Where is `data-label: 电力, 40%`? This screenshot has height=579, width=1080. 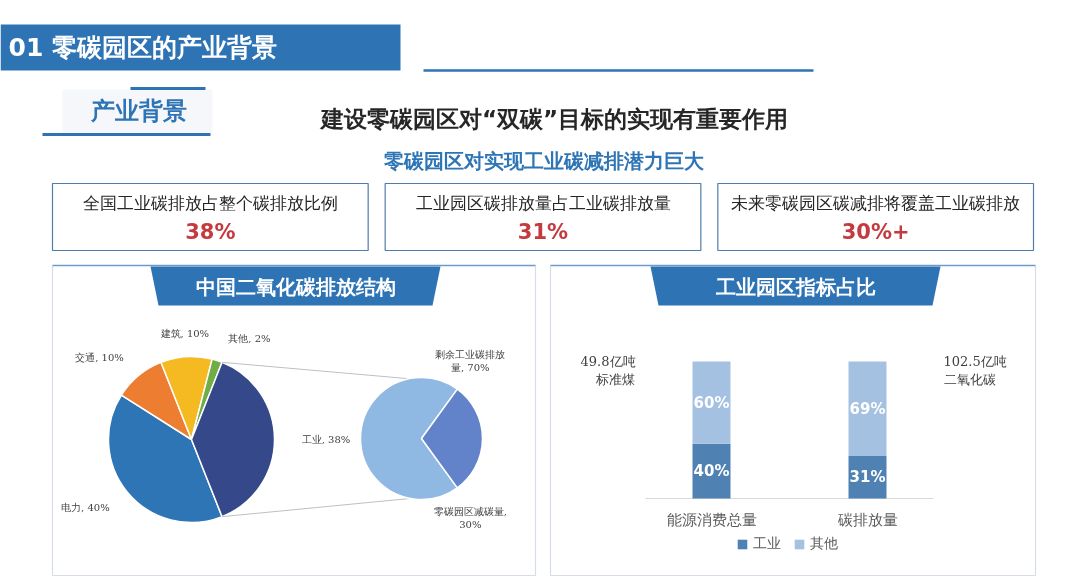
data-label: 电力, 40% is located at coordinates (85, 507).